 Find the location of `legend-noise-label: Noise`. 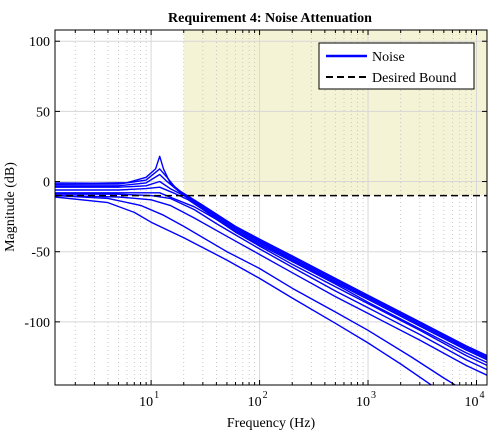

legend-noise-label: Noise is located at coordinates (388, 57).